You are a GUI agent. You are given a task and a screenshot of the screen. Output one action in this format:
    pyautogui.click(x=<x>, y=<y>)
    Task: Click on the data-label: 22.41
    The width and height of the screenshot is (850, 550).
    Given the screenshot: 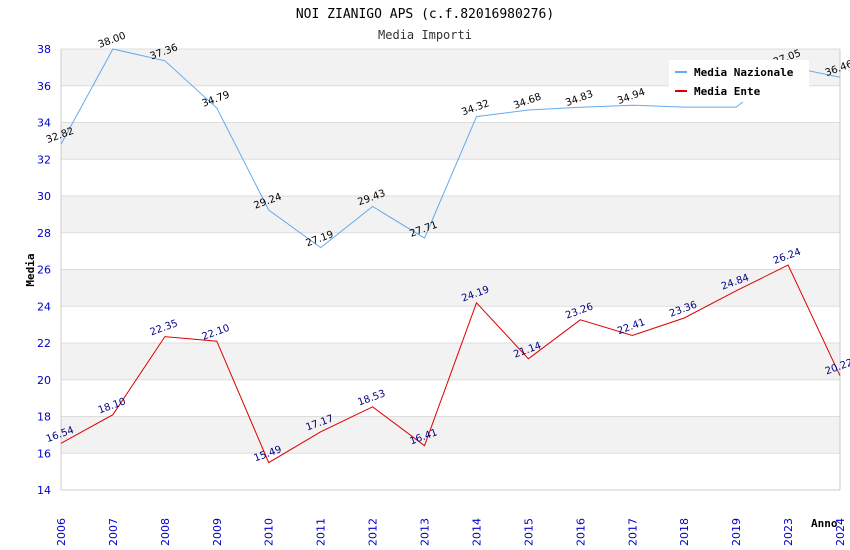 What is the action you would take?
    pyautogui.click(x=631, y=327)
    